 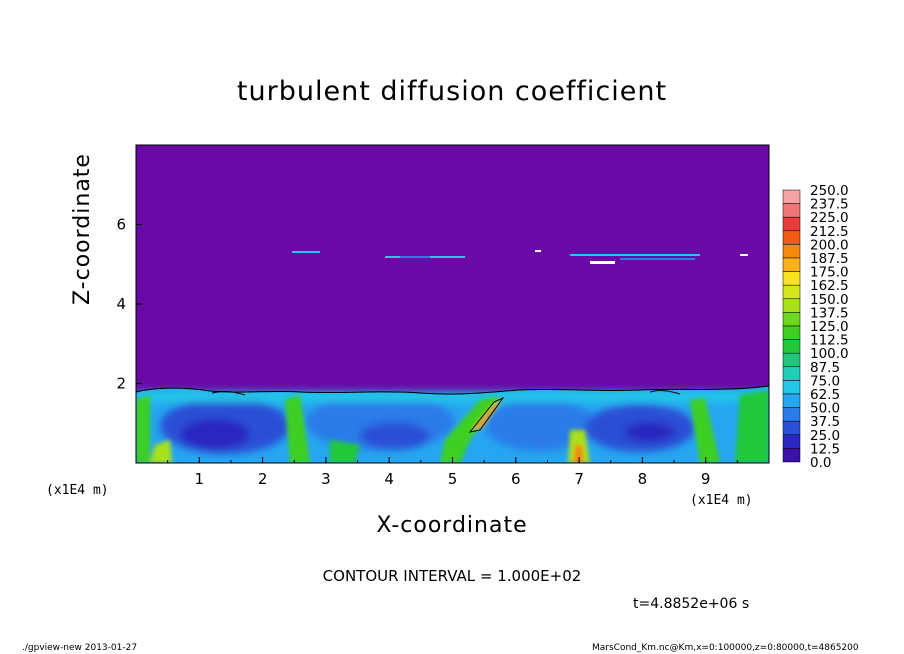 I want to click on colorbar-label: 12.5, so click(x=825, y=449).